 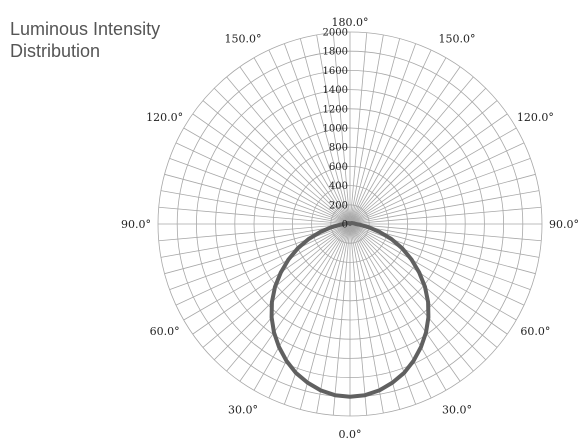 What do you see at coordinates (335, 33) in the screenshot?
I see `radial-tick-label: 2000` at bounding box center [335, 33].